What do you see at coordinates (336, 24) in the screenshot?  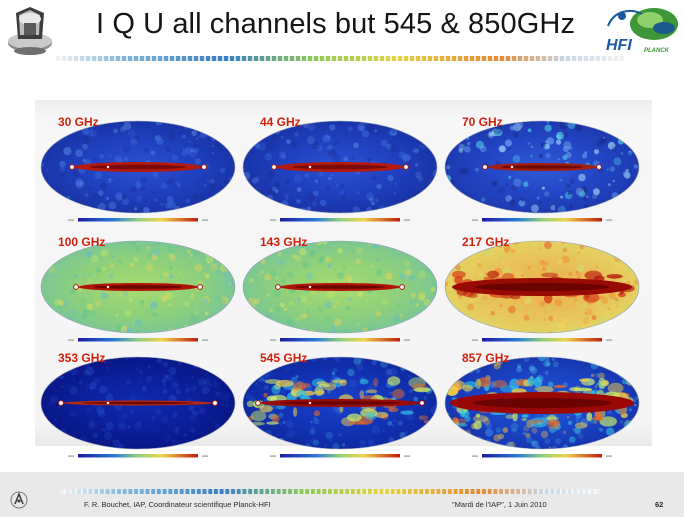 I see `slide-title: I Q U all channels but 545 & 850GHz` at bounding box center [336, 24].